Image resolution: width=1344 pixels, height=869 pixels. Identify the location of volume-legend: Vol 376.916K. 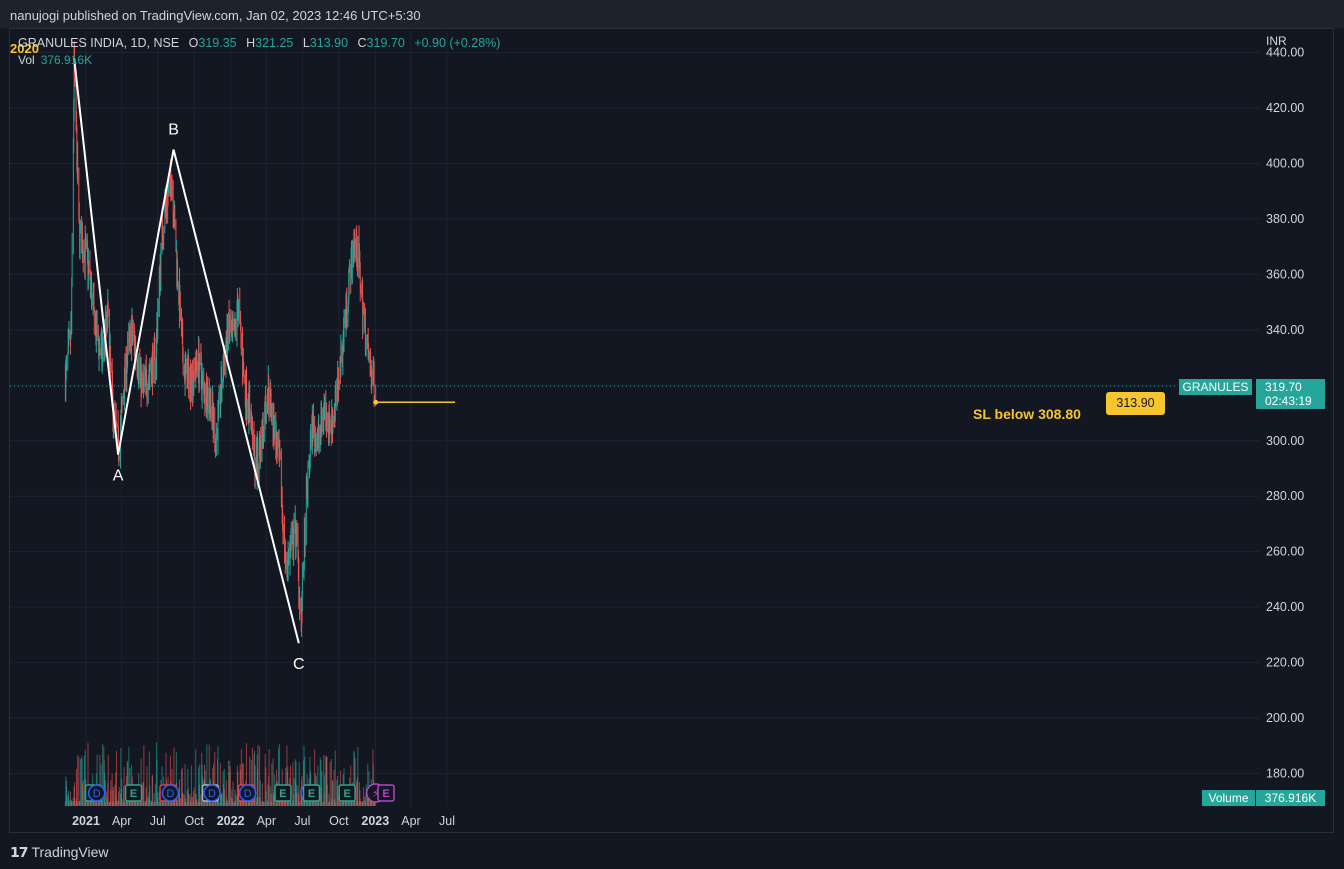
(55, 60).